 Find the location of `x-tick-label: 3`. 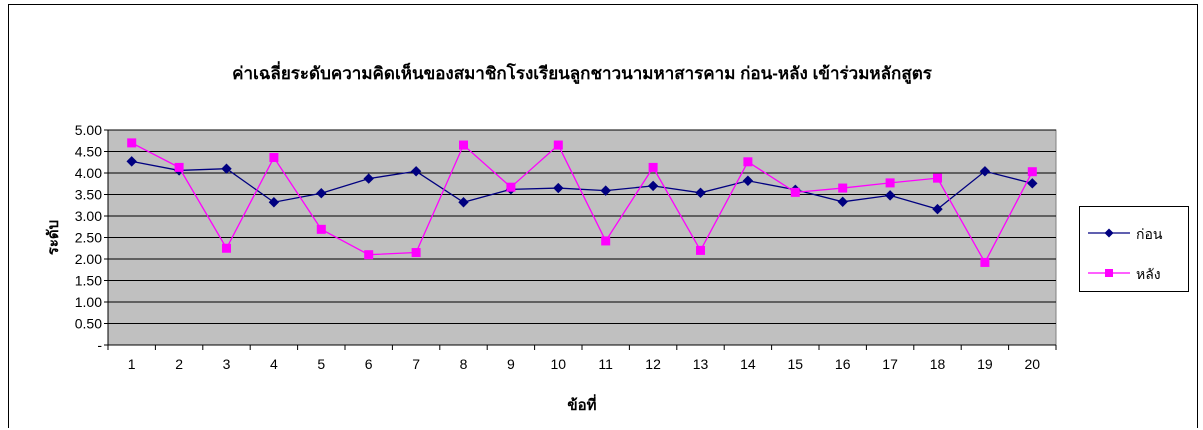

x-tick-label: 3 is located at coordinates (227, 364).